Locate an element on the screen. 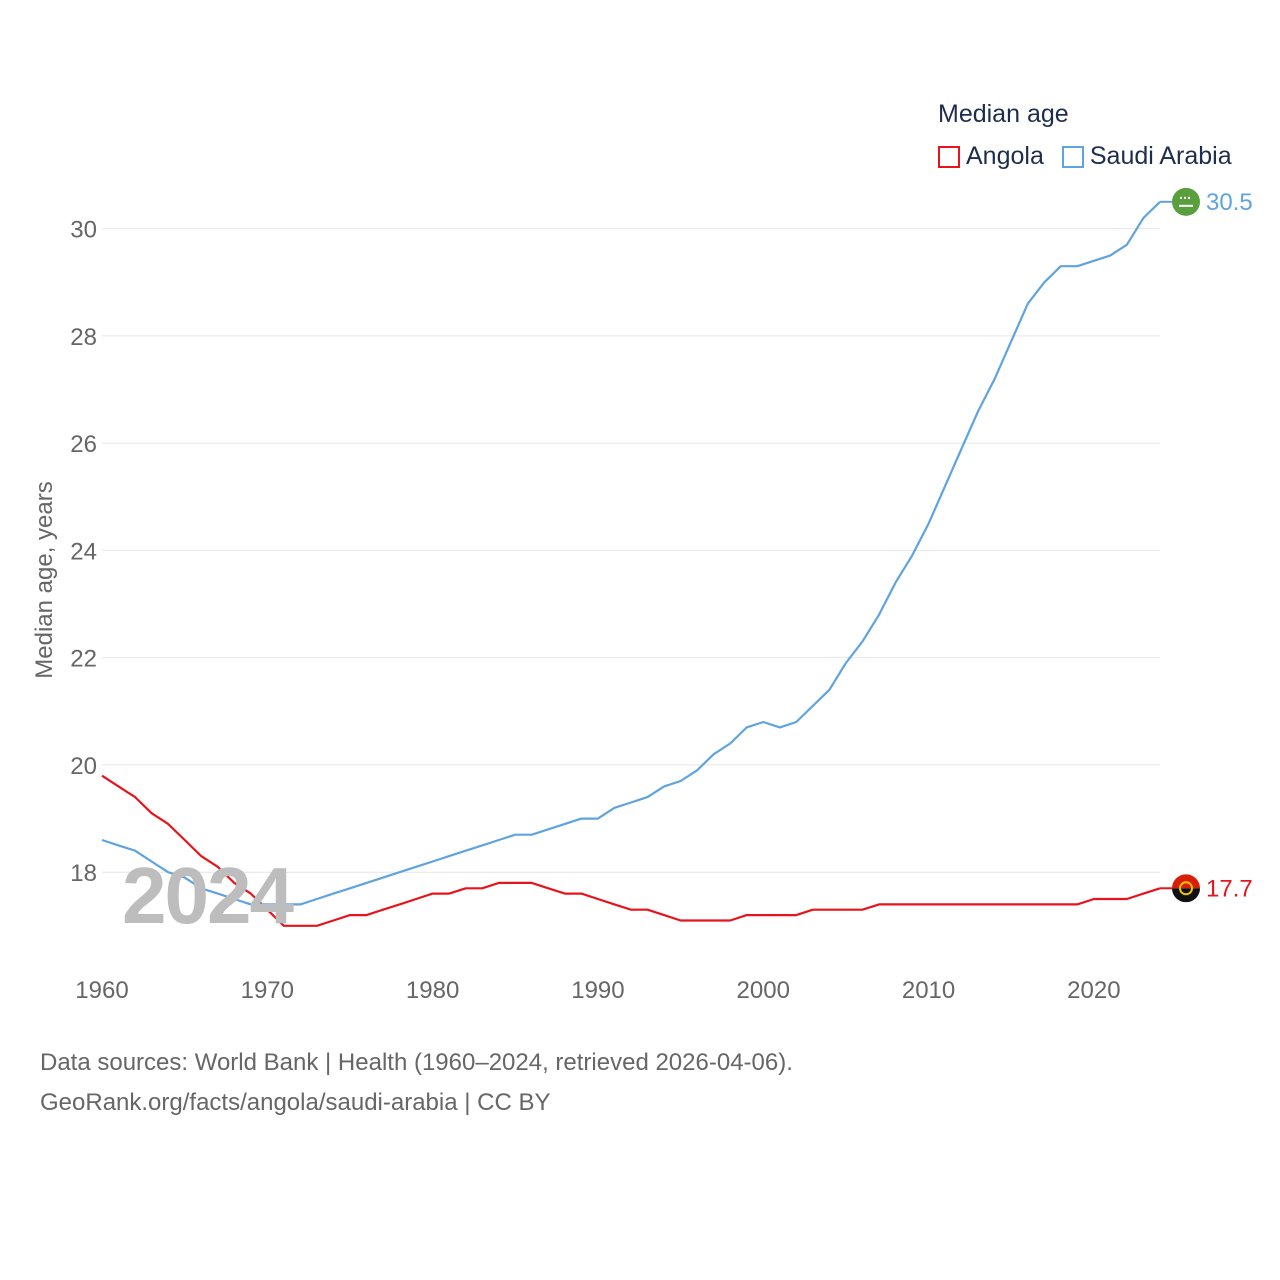 This screenshot has width=1280, height=1280. legend-item-saudi-arabia: Saudi Arabia is located at coordinates (1146, 156).